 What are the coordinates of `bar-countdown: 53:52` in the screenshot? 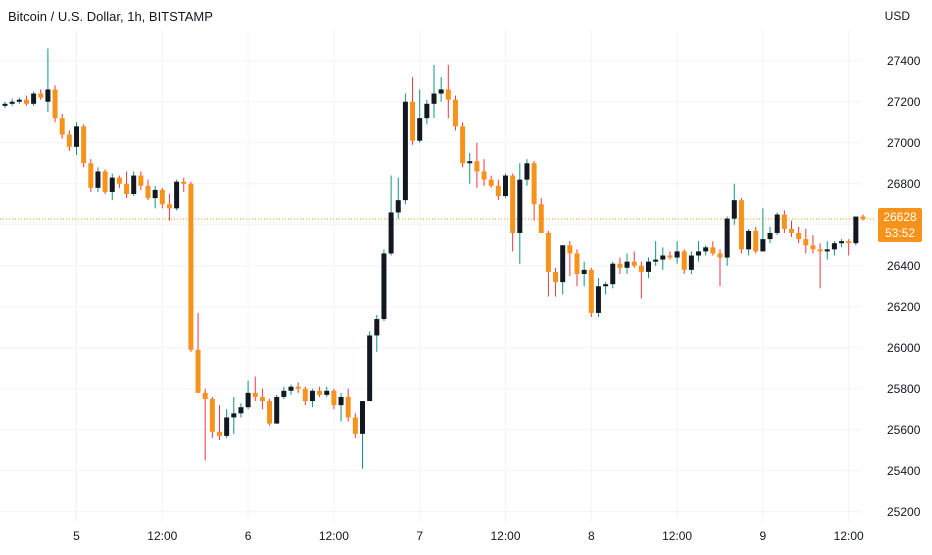 It's located at (900, 233).